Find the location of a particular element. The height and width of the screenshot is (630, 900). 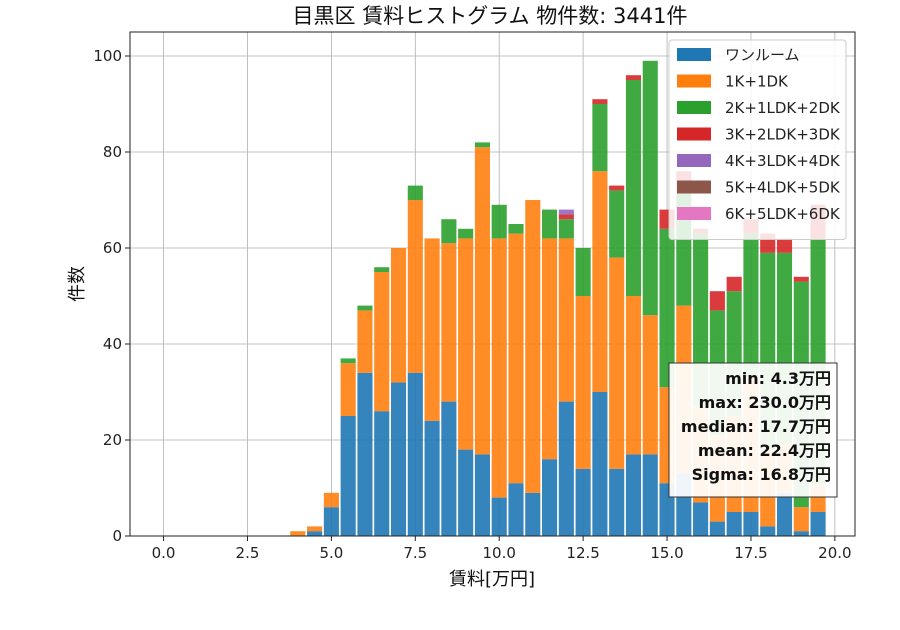

stats-line: mean: 22.4万円 is located at coordinates (764, 450).